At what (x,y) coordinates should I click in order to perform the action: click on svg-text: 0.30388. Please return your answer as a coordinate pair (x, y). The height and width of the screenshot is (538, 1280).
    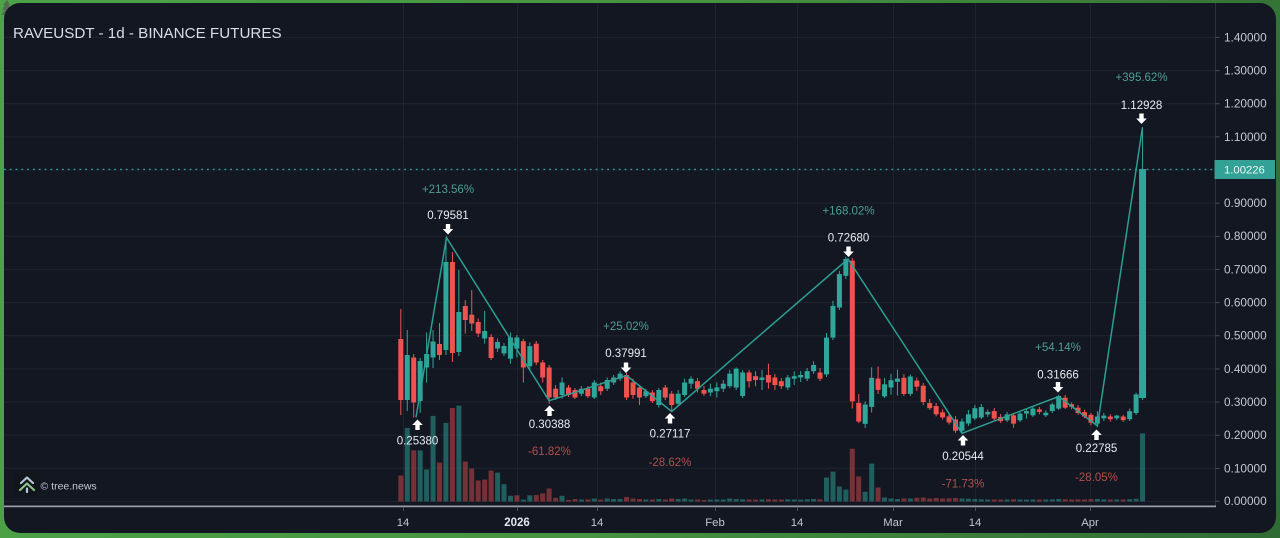
    Looking at the image, I should click on (550, 425).